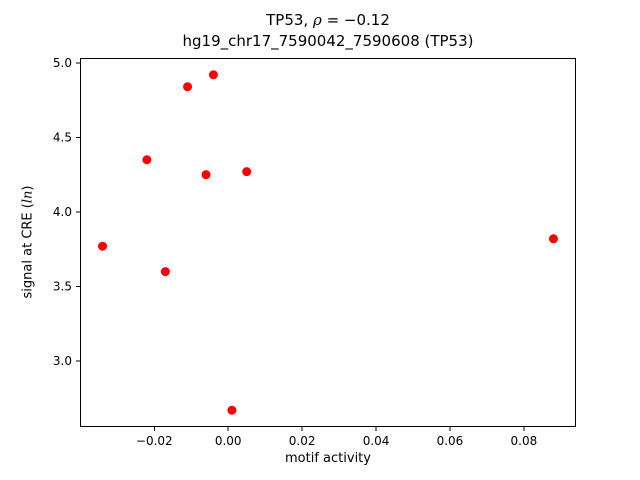  Describe the element at coordinates (355, 20) in the screenshot. I see `chart-title-value: = −0.12` at that location.